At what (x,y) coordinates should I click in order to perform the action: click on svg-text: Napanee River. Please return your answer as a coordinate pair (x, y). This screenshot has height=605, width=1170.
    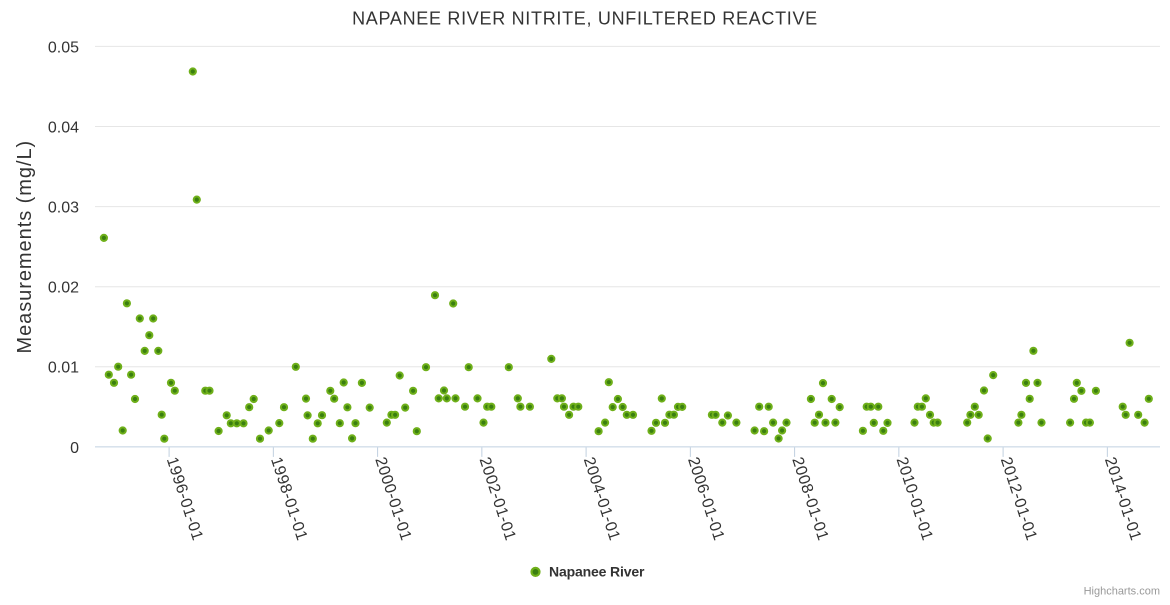
    Looking at the image, I should click on (597, 572).